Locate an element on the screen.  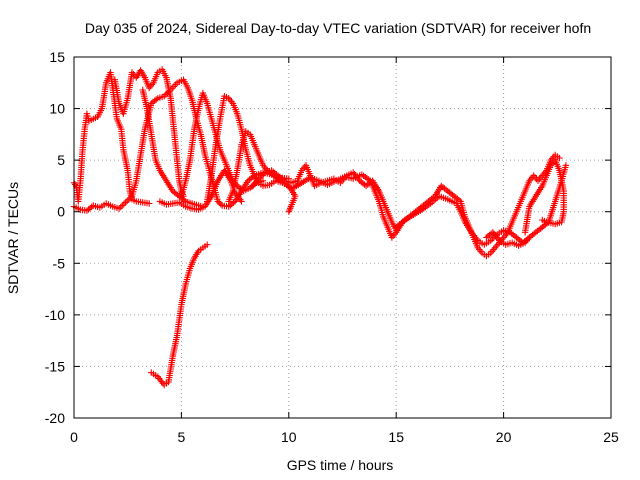
x-tick-label: 5 is located at coordinates (182, 437).